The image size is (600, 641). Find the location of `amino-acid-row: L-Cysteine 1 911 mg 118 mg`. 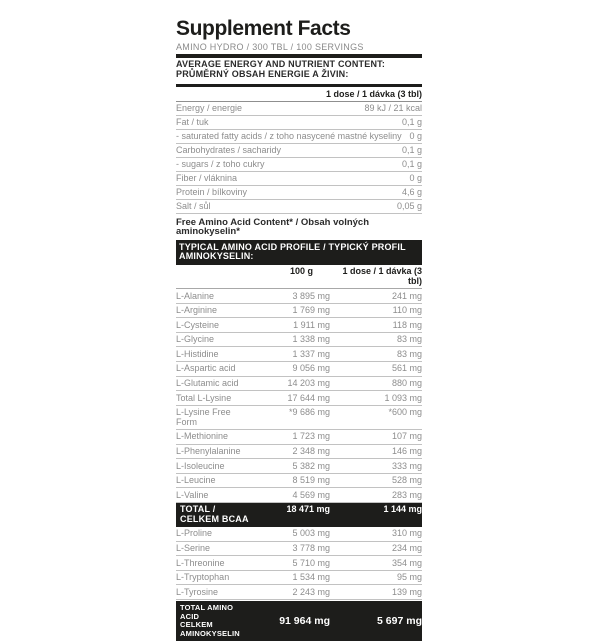

amino-acid-row: L-Cysteine 1 911 mg 118 mg is located at coordinates (299, 325).